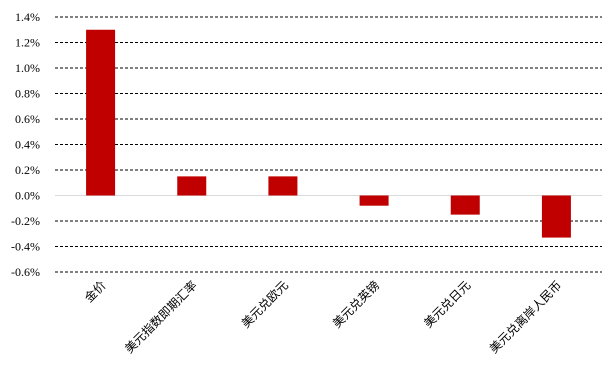  What do you see at coordinates (27, 170) in the screenshot?
I see `y-tick-label: 0.2%` at bounding box center [27, 170].